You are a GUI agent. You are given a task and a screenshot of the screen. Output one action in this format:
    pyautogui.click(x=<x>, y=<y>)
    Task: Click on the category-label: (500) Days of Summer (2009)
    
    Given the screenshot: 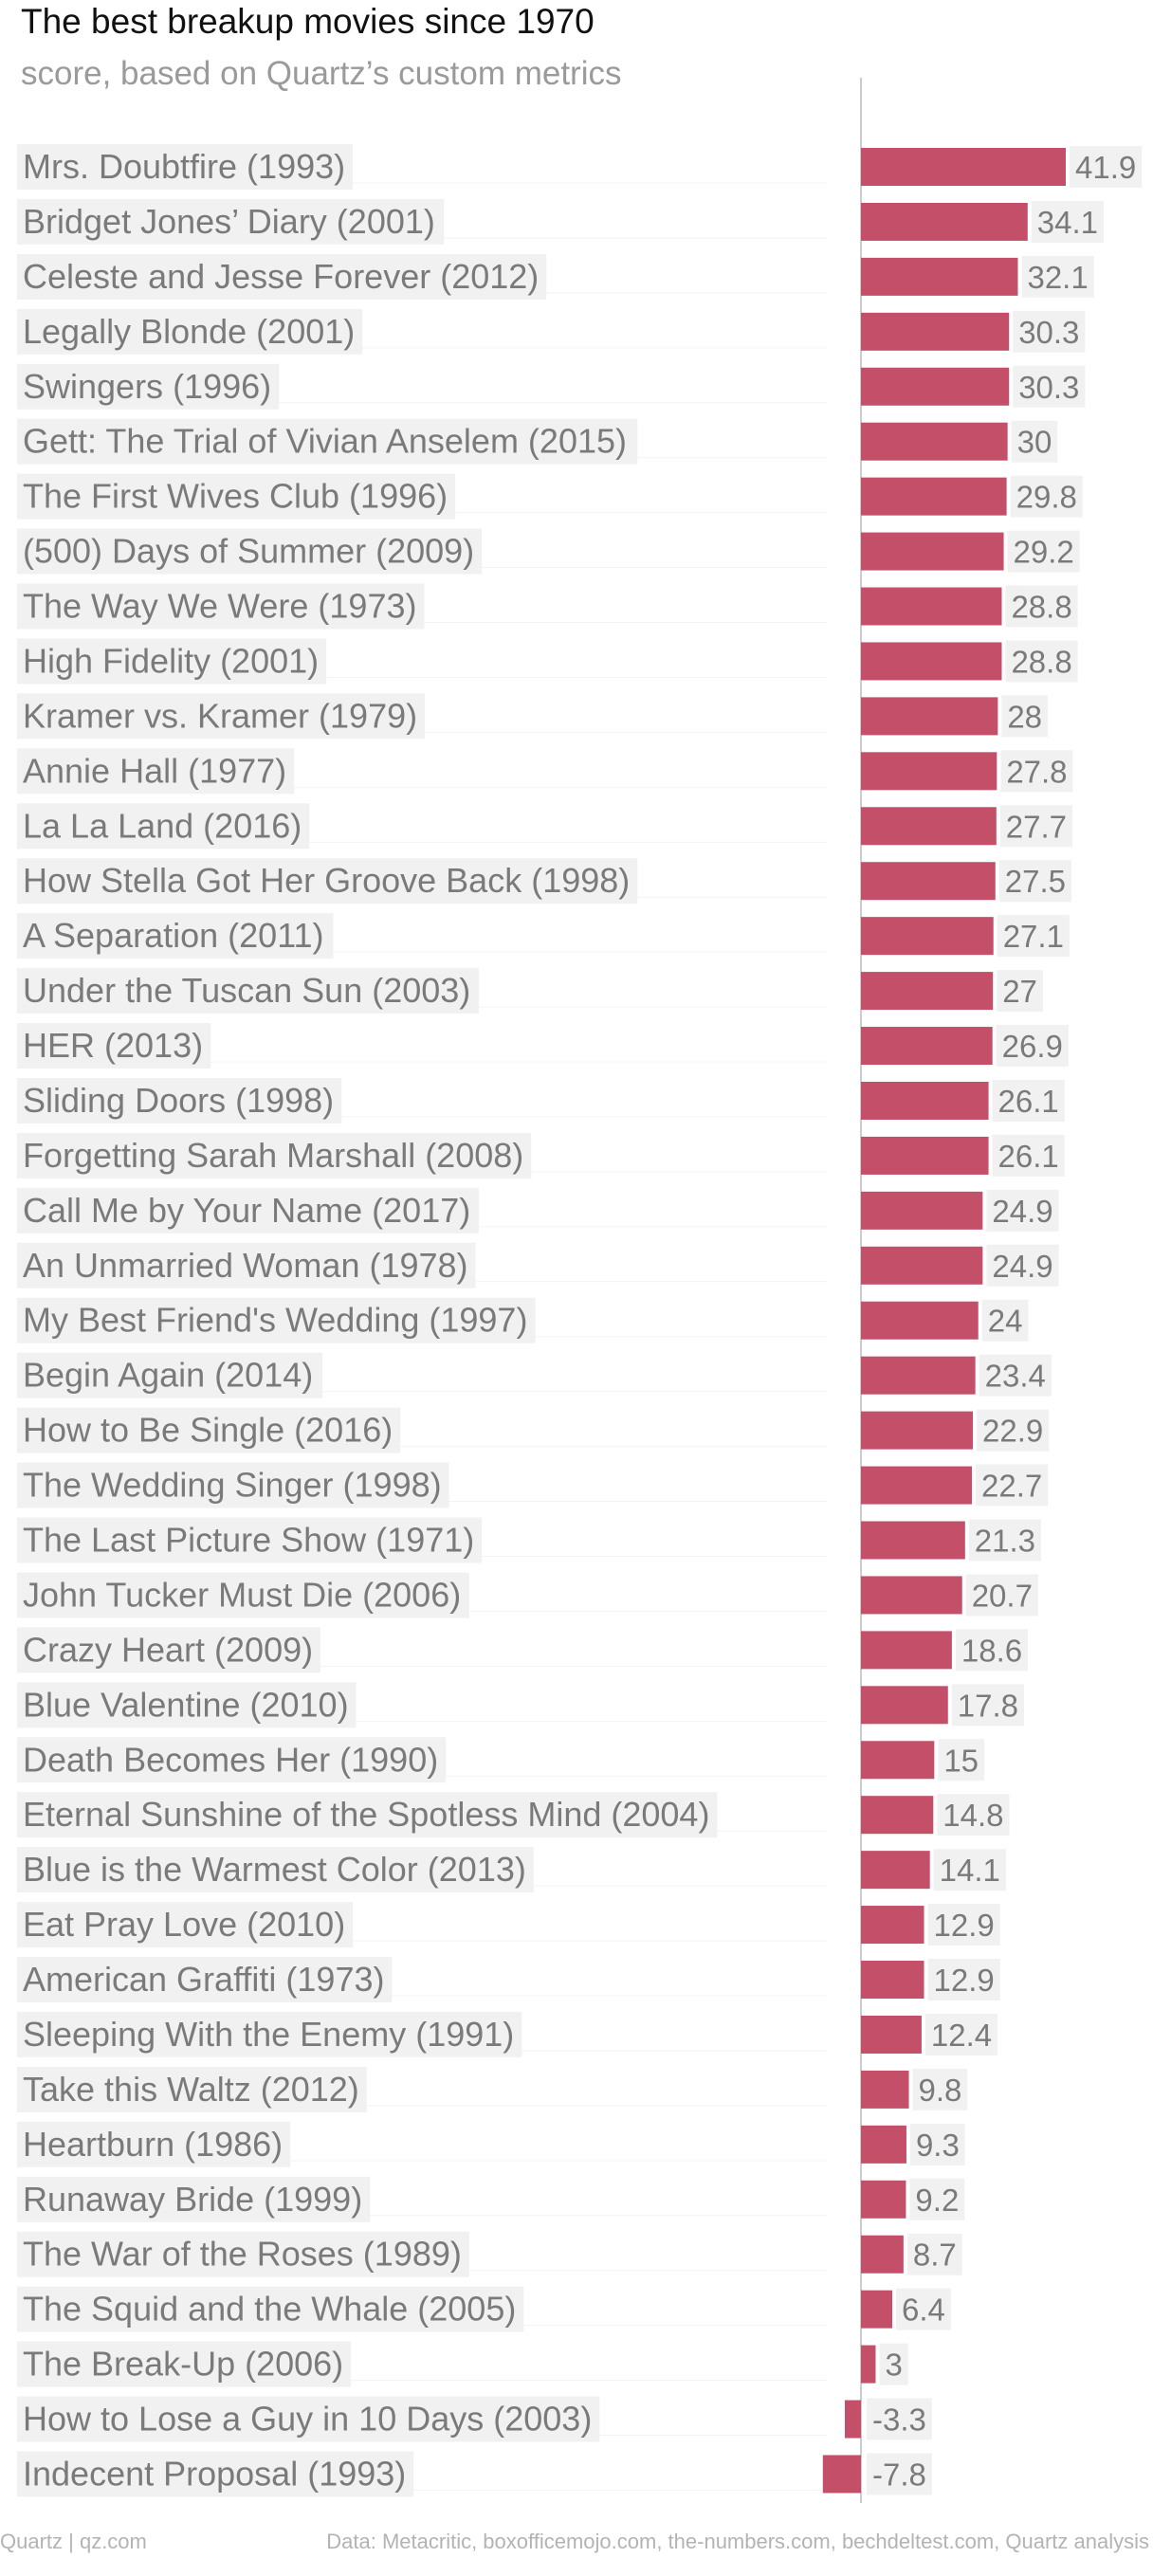 What is the action you would take?
    pyautogui.click(x=248, y=551)
    